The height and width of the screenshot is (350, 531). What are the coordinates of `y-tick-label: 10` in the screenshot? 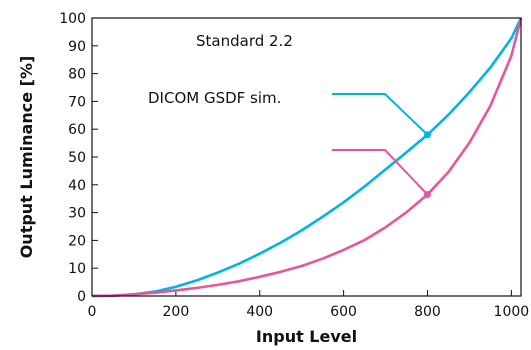 It's located at (77, 269).